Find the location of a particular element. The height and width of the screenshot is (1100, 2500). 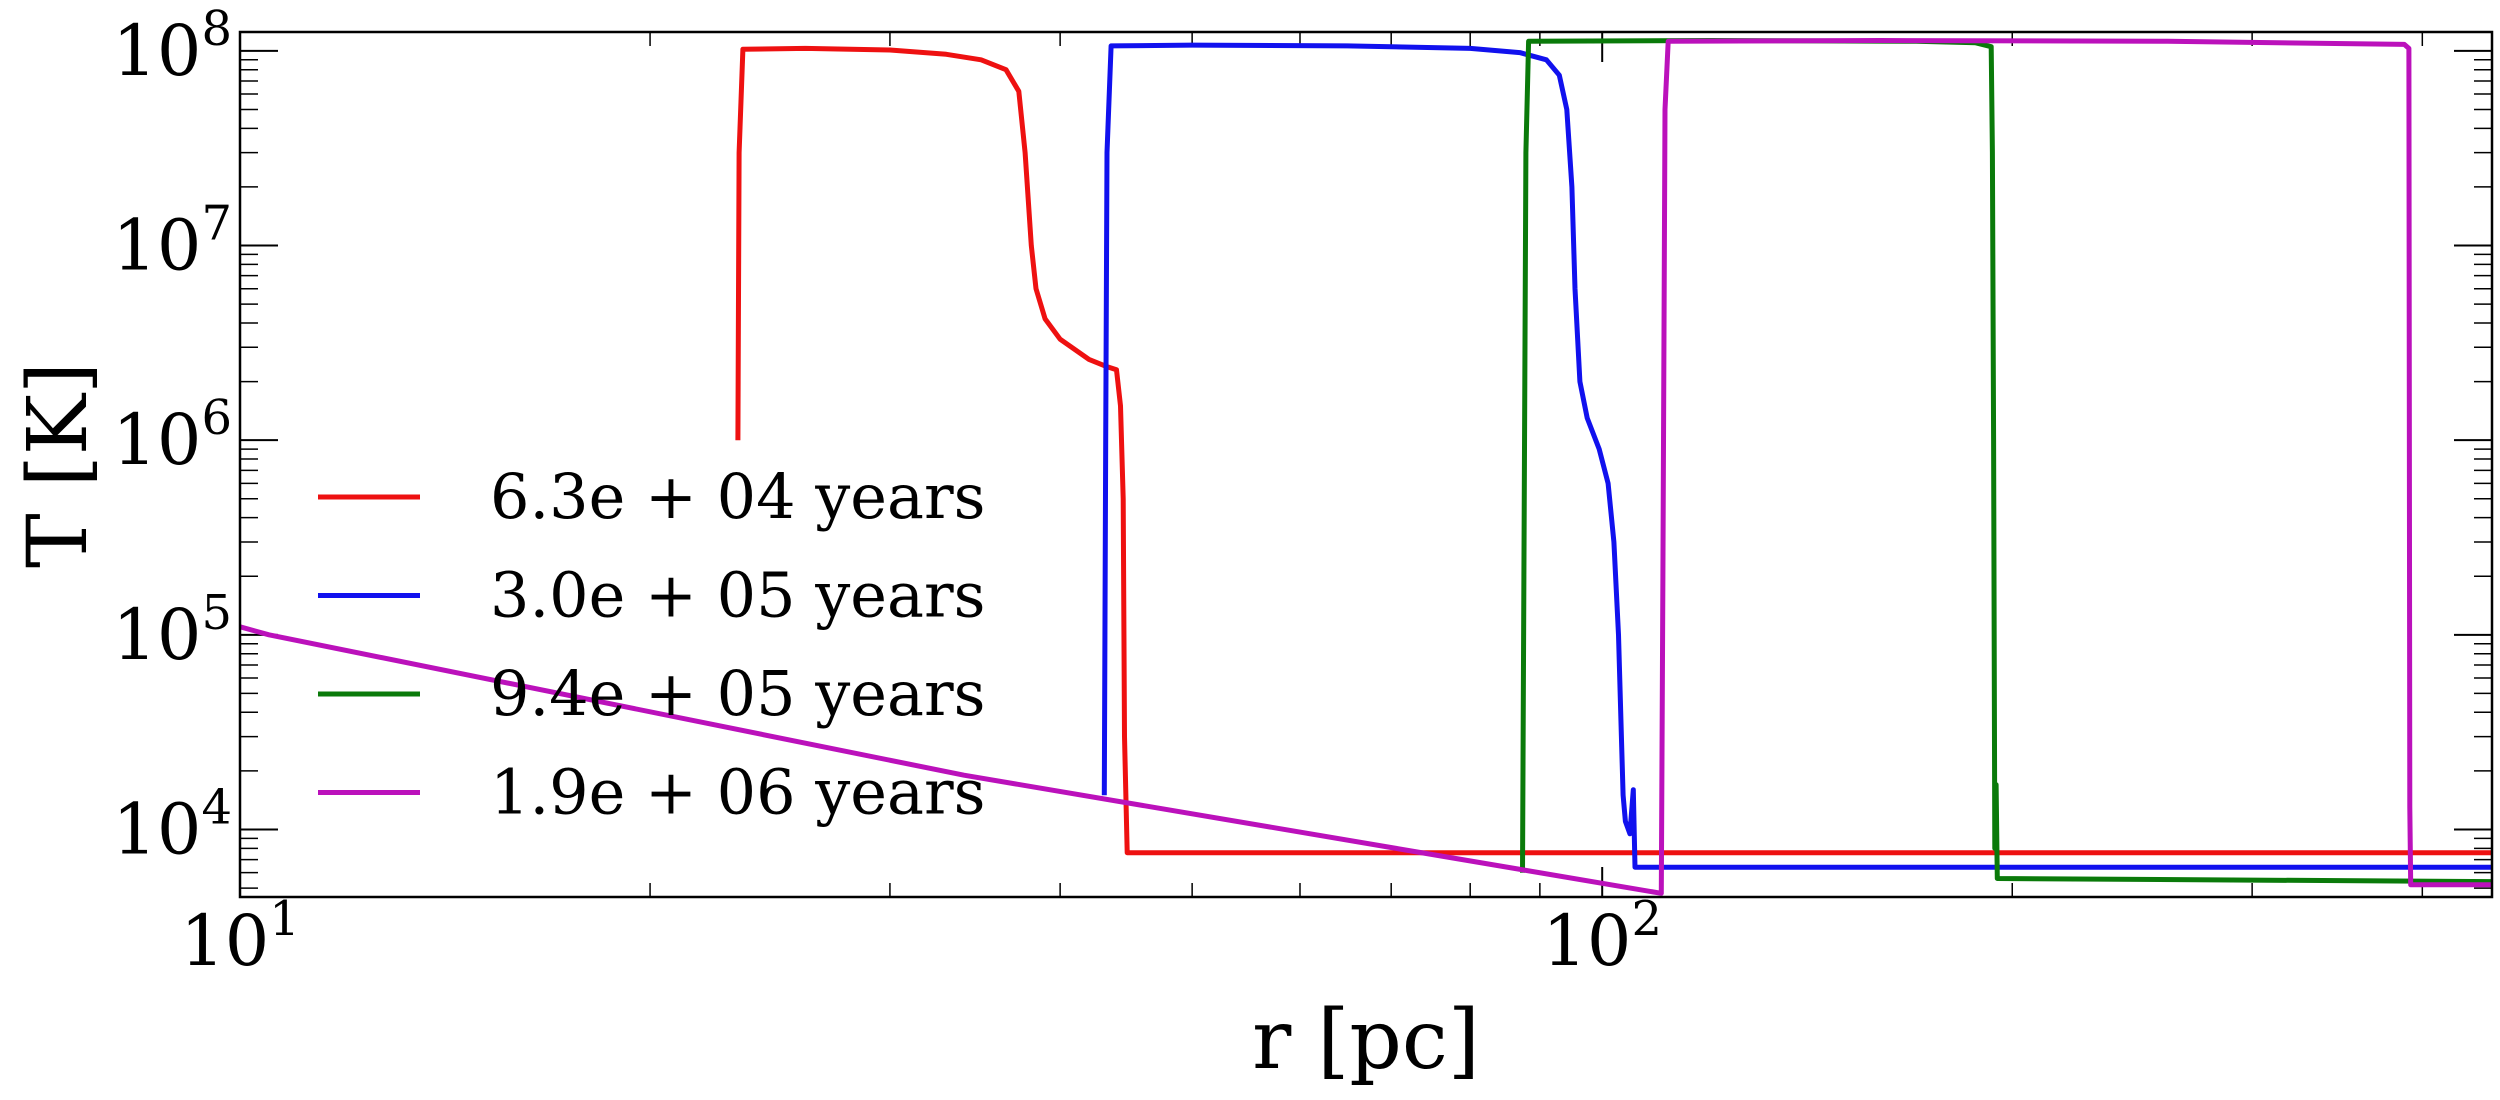

x-tick-label: 10² is located at coordinates (1602, 936).